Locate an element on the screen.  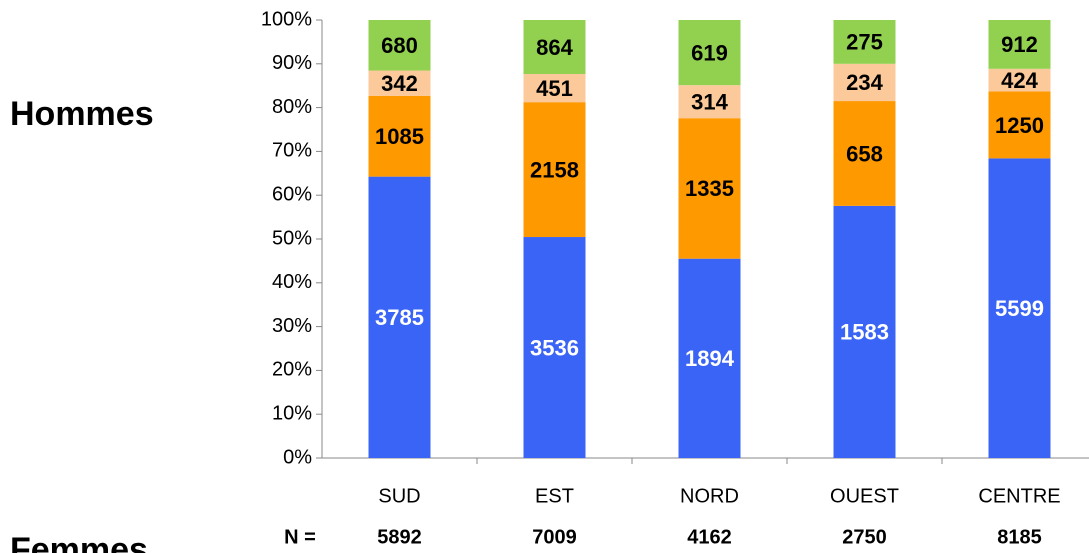
data-label: 275 is located at coordinates (864, 42).